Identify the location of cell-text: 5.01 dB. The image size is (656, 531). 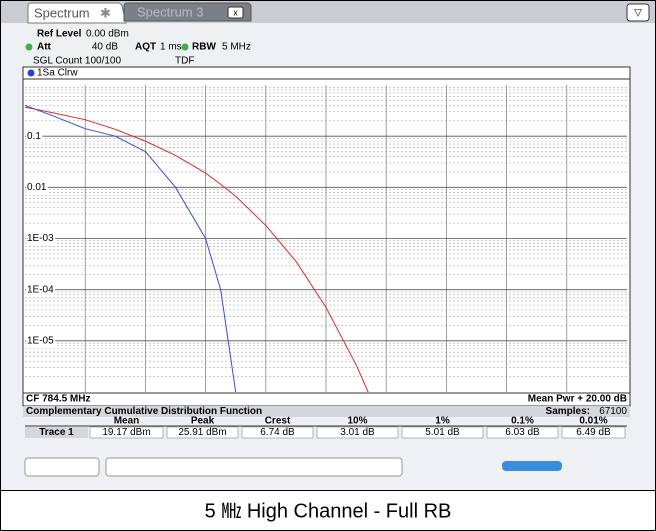
(442, 432).